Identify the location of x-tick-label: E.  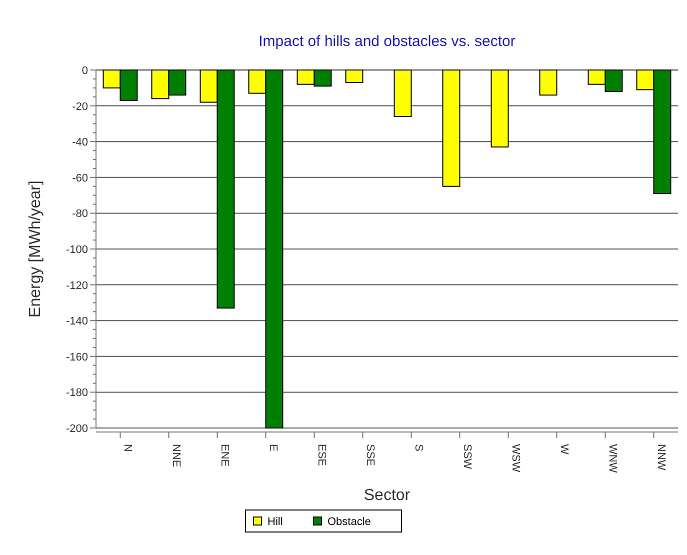
(272, 448).